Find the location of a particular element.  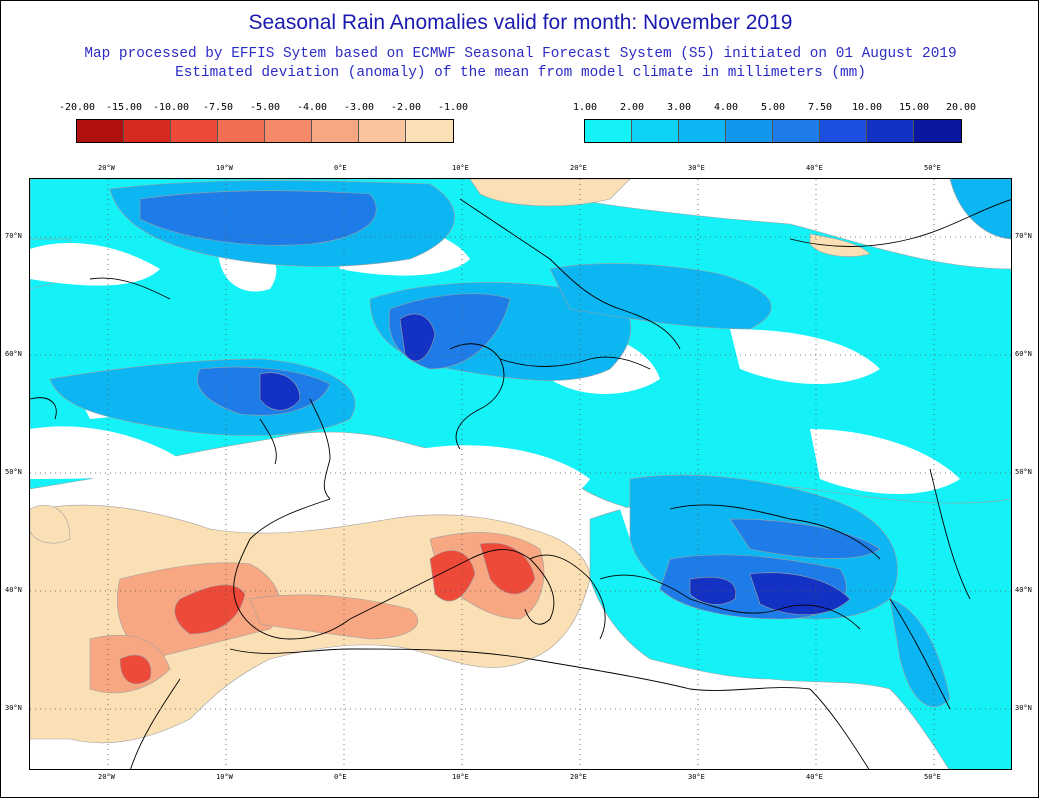

legend-label: 1.00 is located at coordinates (585, 107).